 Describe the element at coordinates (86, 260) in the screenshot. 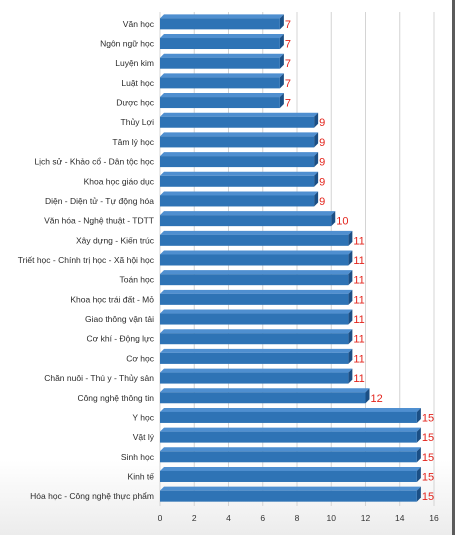

I see `category-label: Triết học - Chính trị học - Xã hội học` at that location.